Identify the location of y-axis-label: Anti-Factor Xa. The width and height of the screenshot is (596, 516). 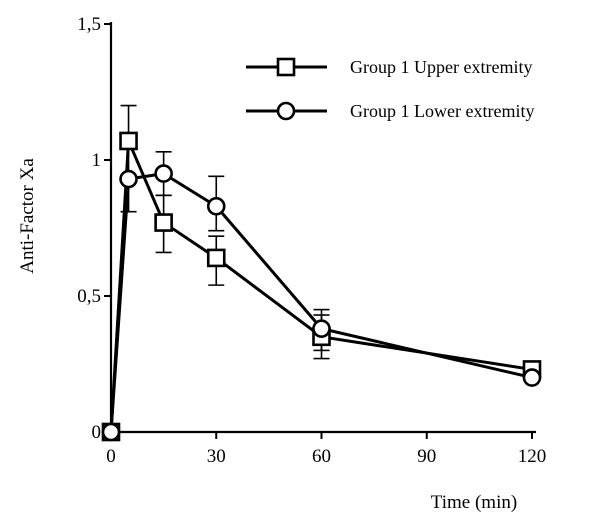
(27, 216).